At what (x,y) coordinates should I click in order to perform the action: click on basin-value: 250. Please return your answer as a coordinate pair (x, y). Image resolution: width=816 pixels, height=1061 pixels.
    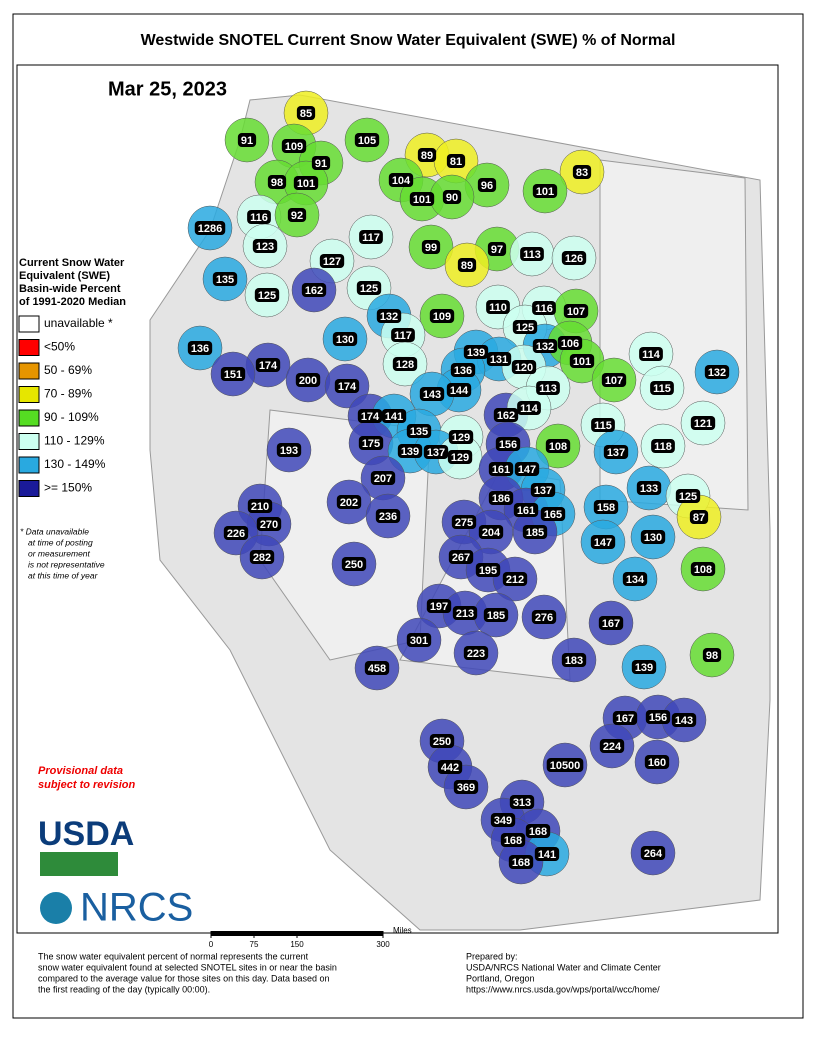
    Looking at the image, I should click on (442, 742).